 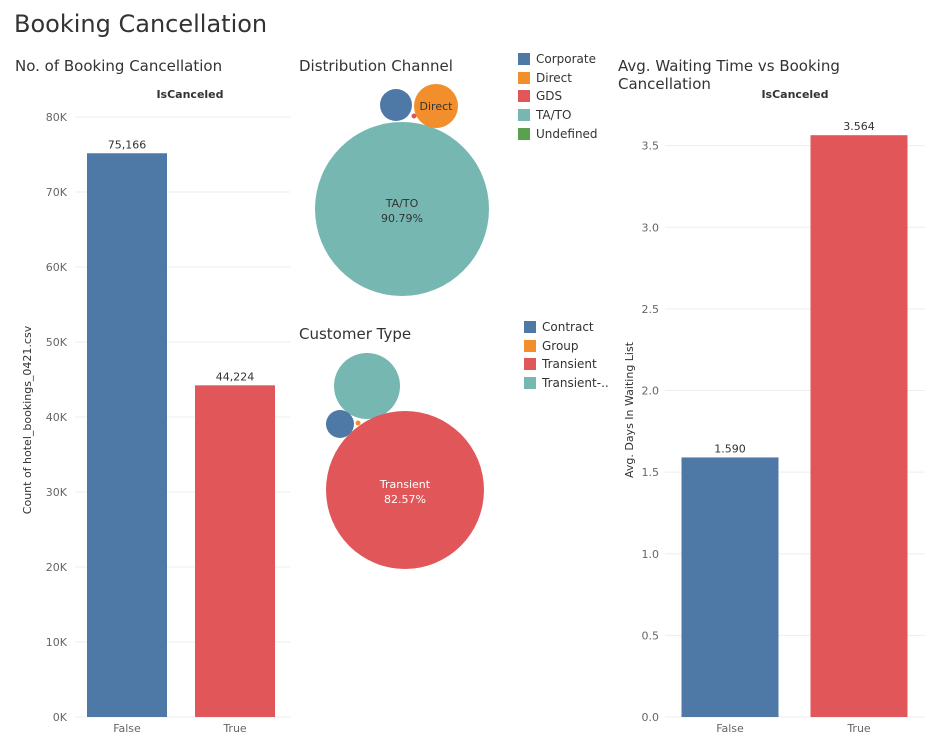 I want to click on y-tick-label: 2.0, so click(x=651, y=391).